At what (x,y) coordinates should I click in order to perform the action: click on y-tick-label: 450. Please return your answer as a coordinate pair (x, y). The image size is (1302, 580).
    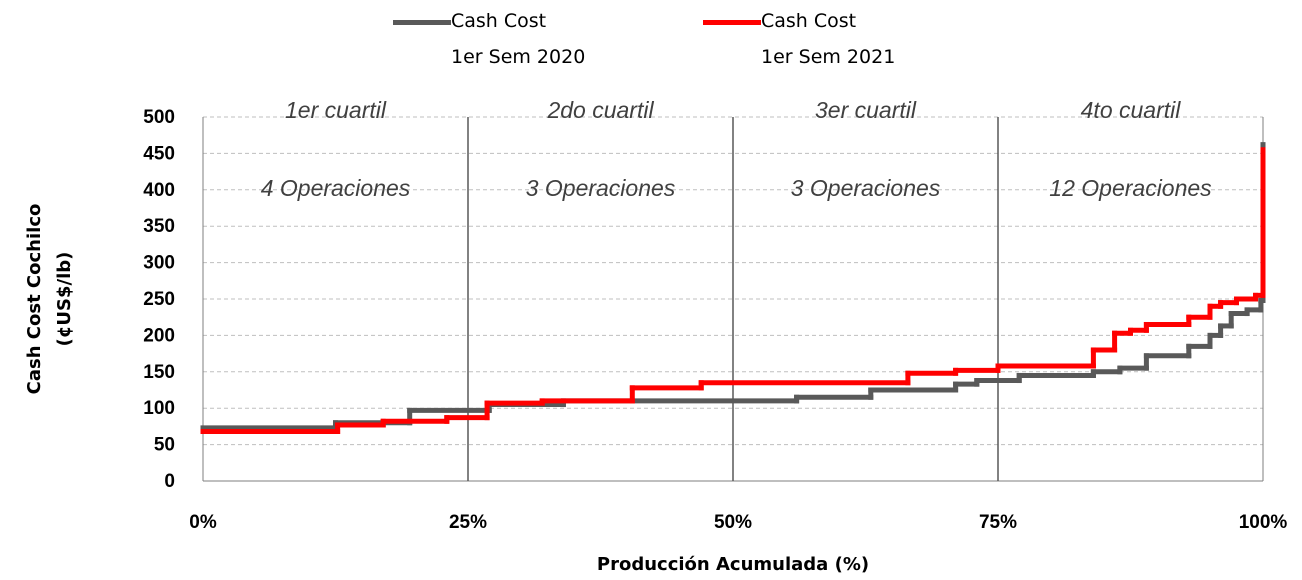
    Looking at the image, I should click on (159, 153).